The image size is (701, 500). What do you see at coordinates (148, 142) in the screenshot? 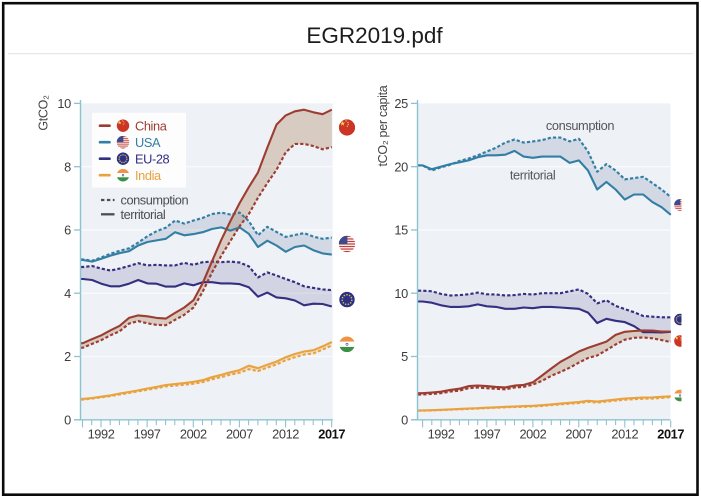
I see `svg-text: USA` at bounding box center [148, 142].